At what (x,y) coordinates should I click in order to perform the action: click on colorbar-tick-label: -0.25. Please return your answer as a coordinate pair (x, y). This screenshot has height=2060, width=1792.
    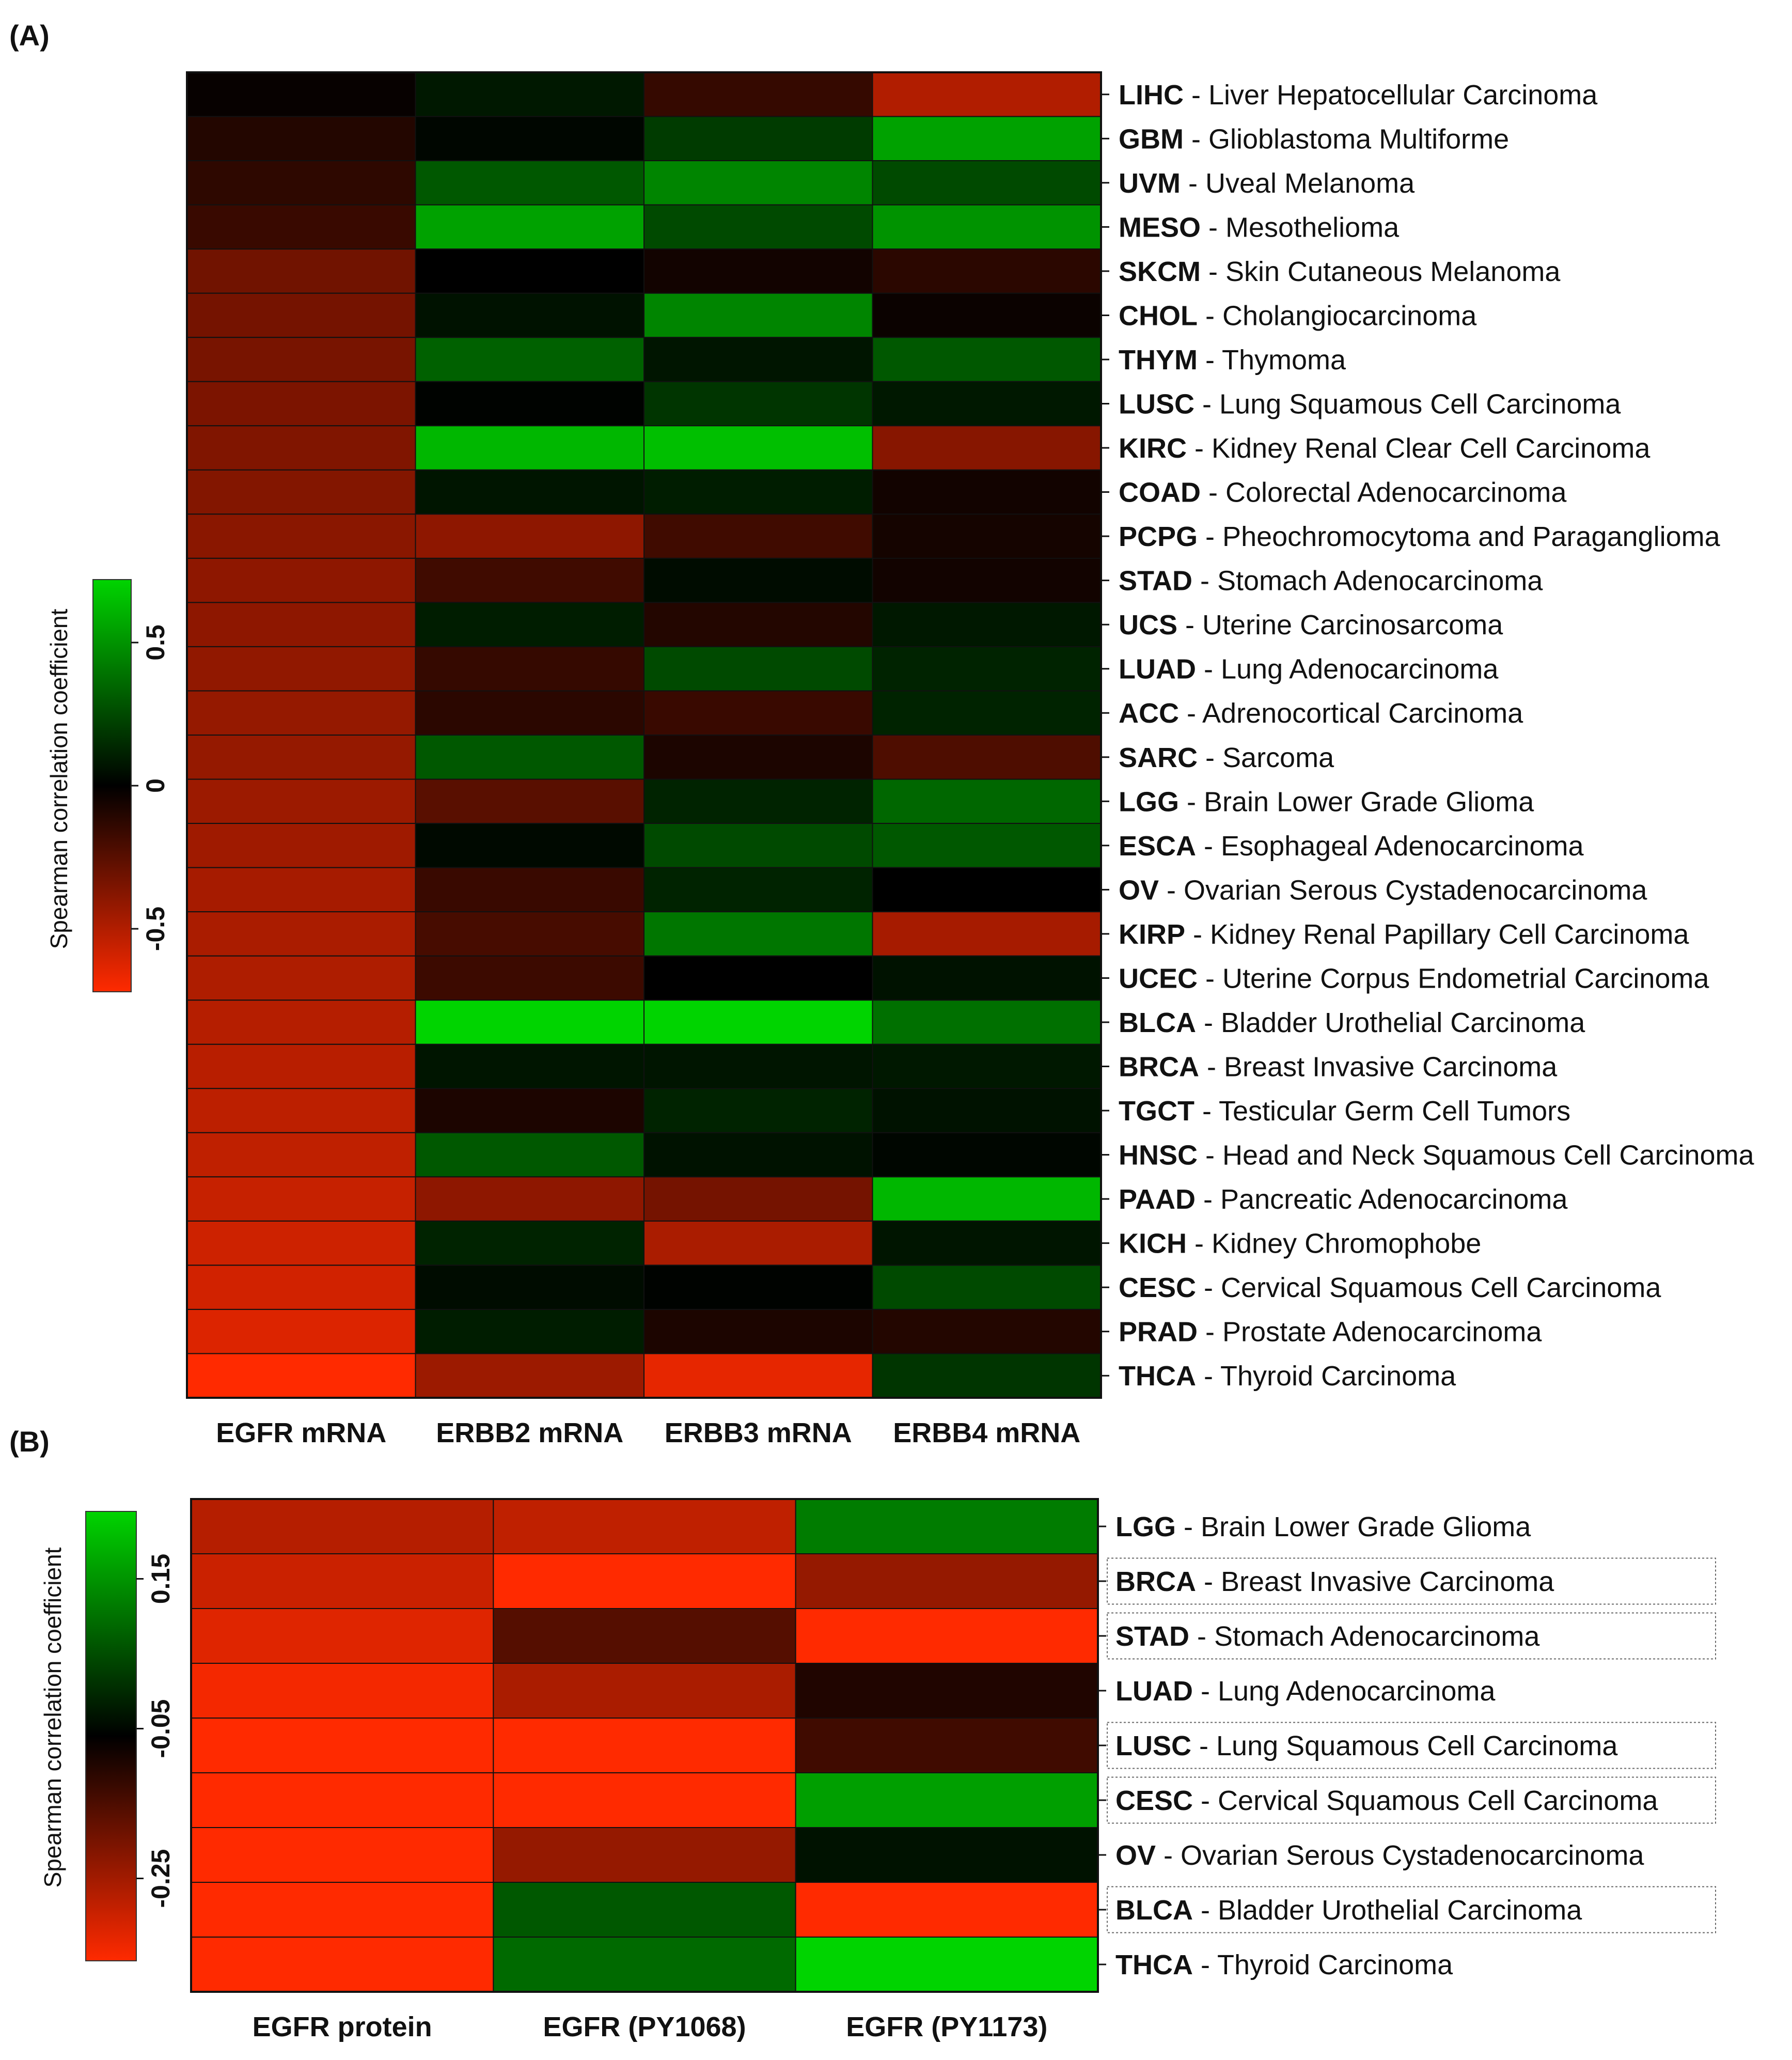
    Looking at the image, I should click on (160, 1878).